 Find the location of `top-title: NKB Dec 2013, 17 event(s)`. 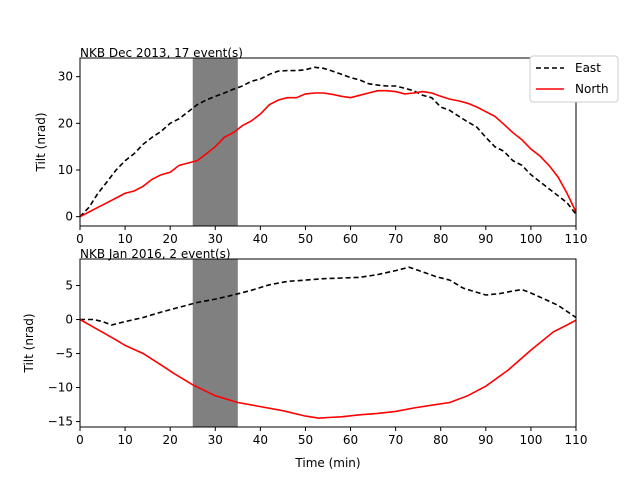

top-title: NKB Dec 2013, 17 event(s) is located at coordinates (161, 53).